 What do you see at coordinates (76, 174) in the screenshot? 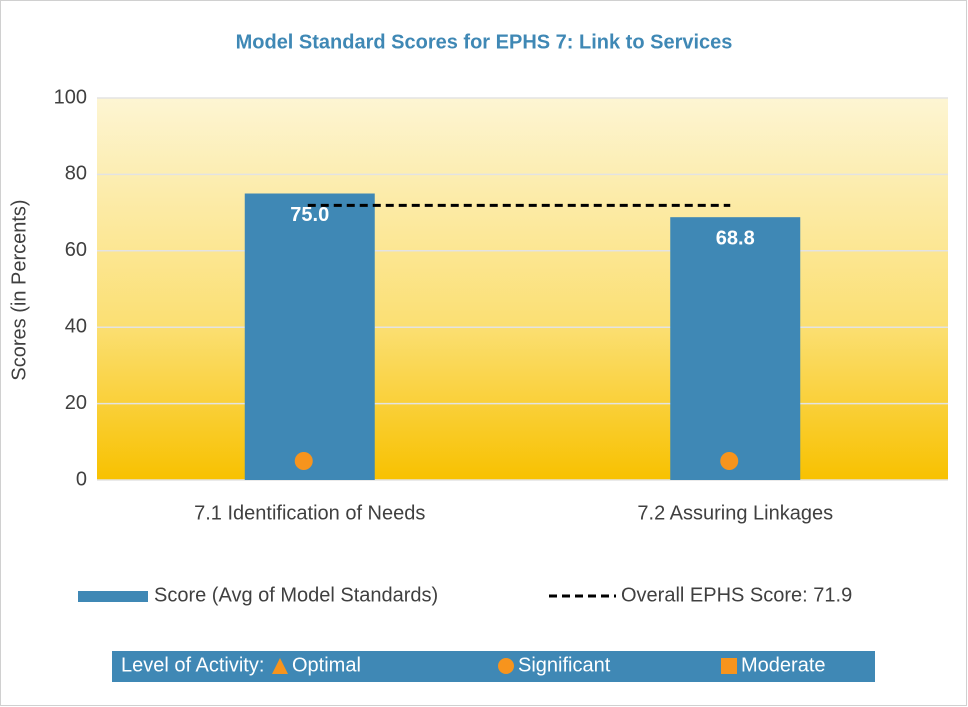
I see `y-tick-label: 80` at bounding box center [76, 174].